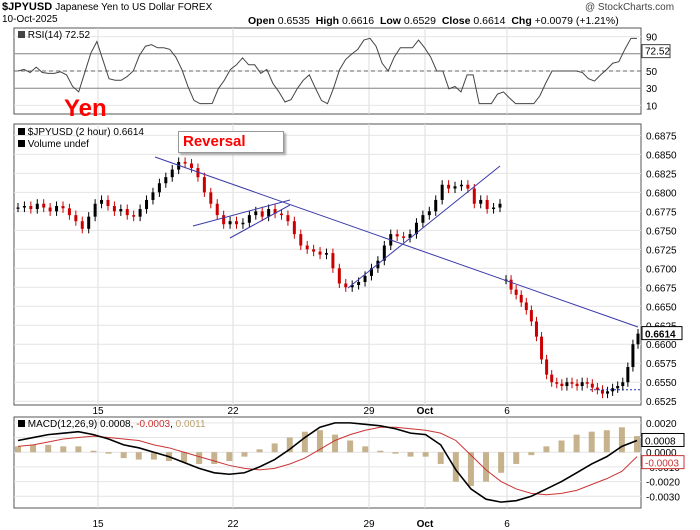 The height and width of the screenshot is (530, 700). What do you see at coordinates (652, 89) in the screenshot?
I see `rsi-tick-label: 30` at bounding box center [652, 89].